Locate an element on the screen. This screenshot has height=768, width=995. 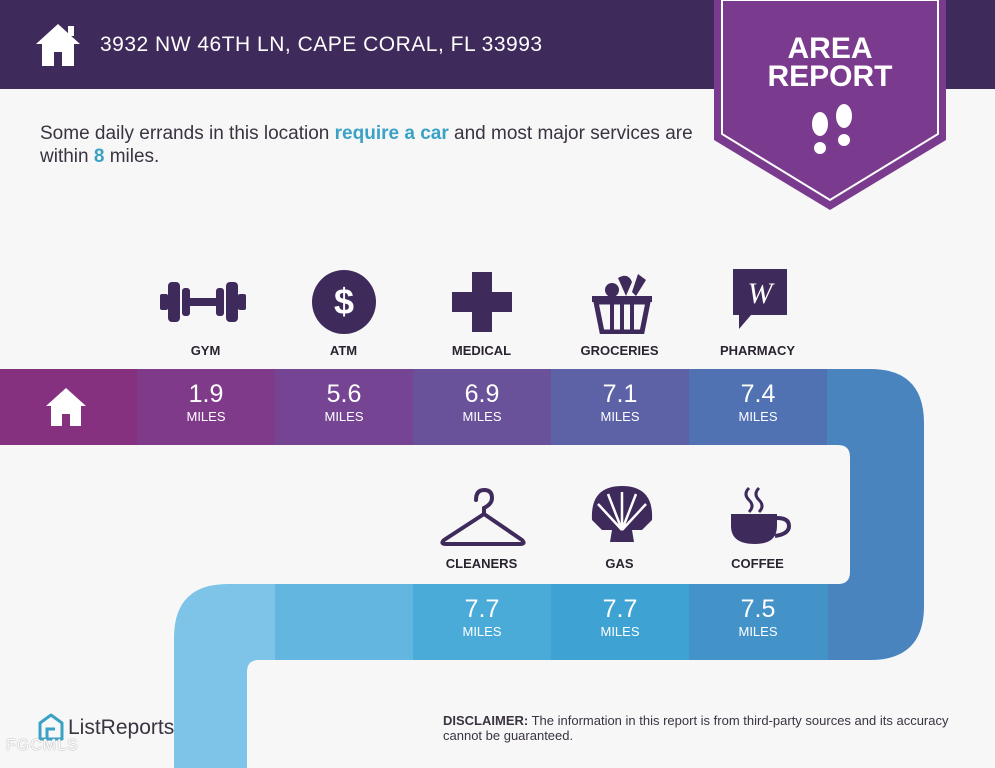
walgreens-logo-icon: W is located at coordinates (760, 299).